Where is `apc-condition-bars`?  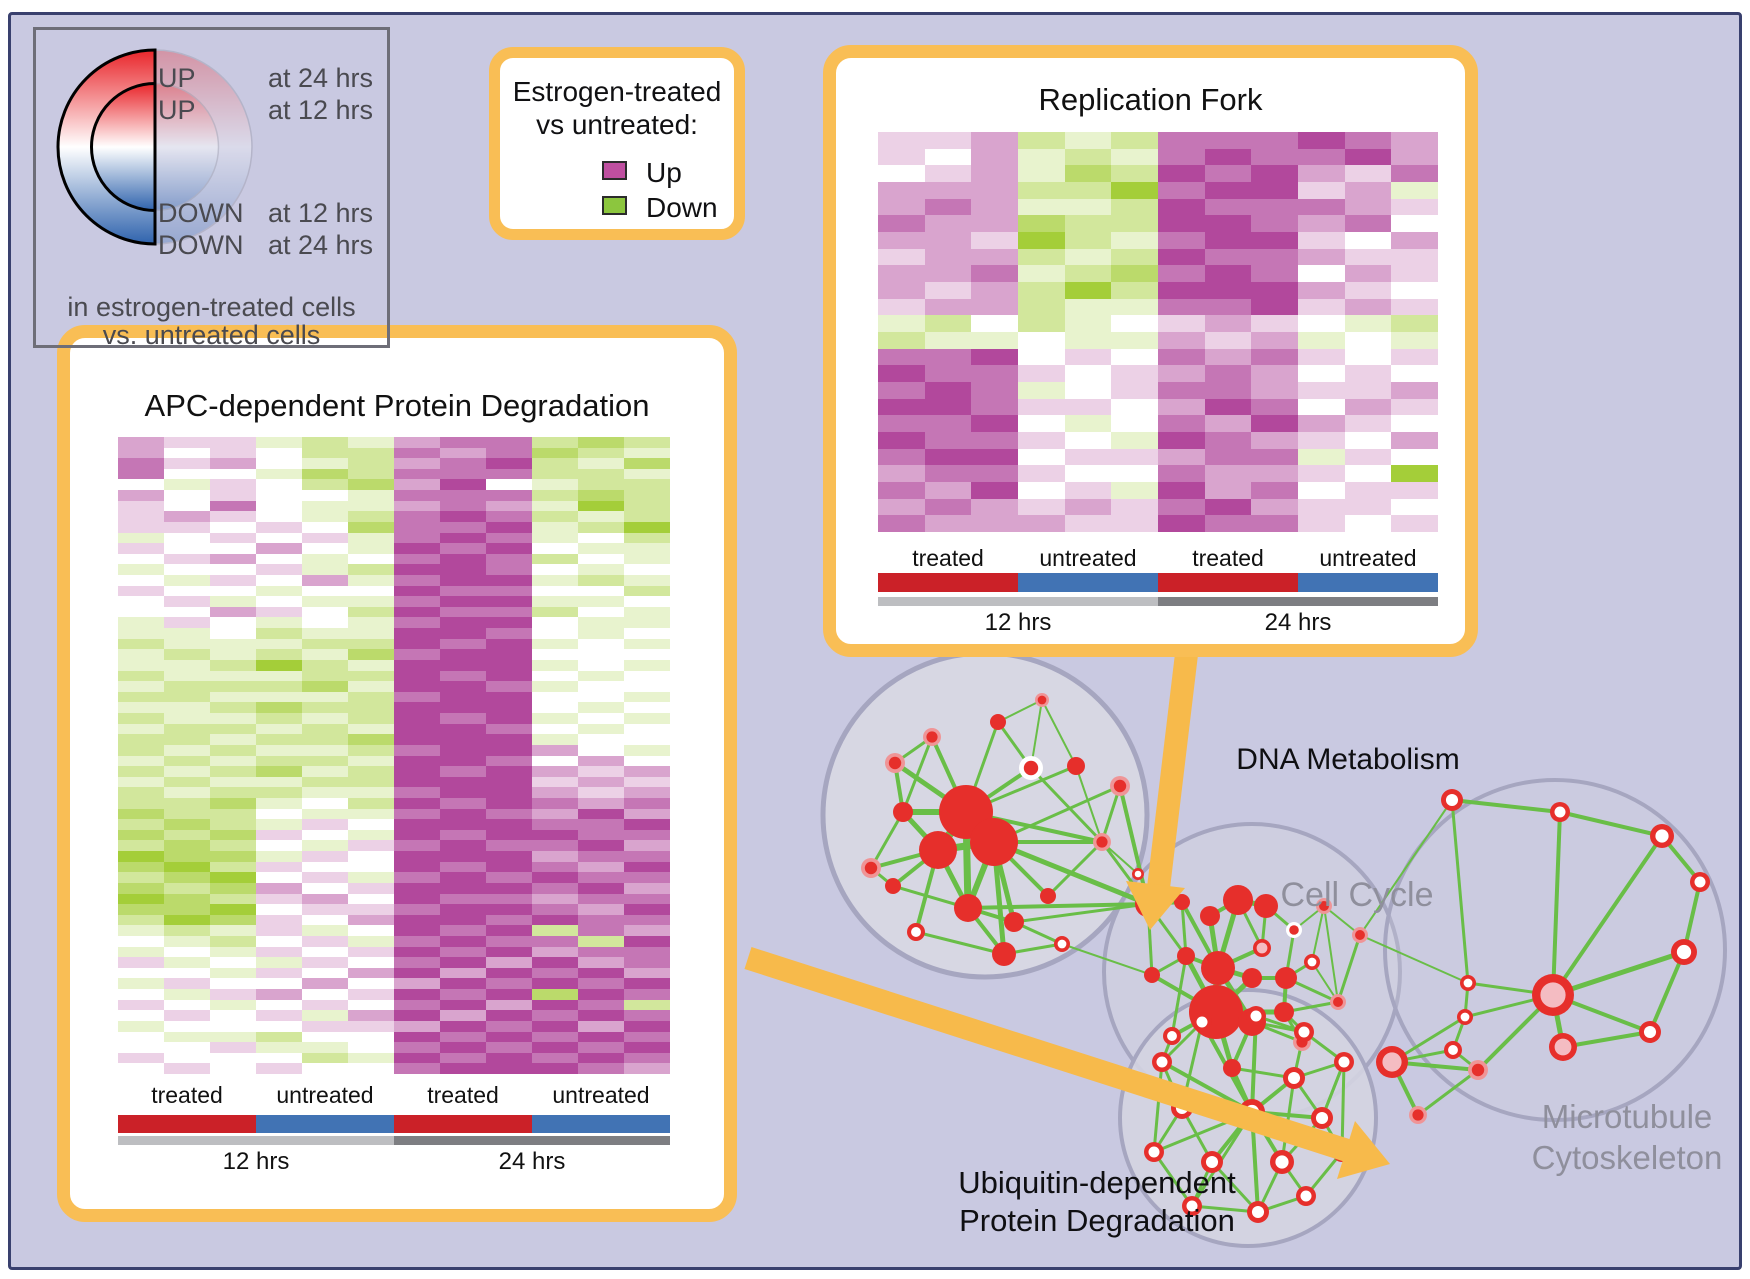 apc-condition-bars is located at coordinates (394, 1125).